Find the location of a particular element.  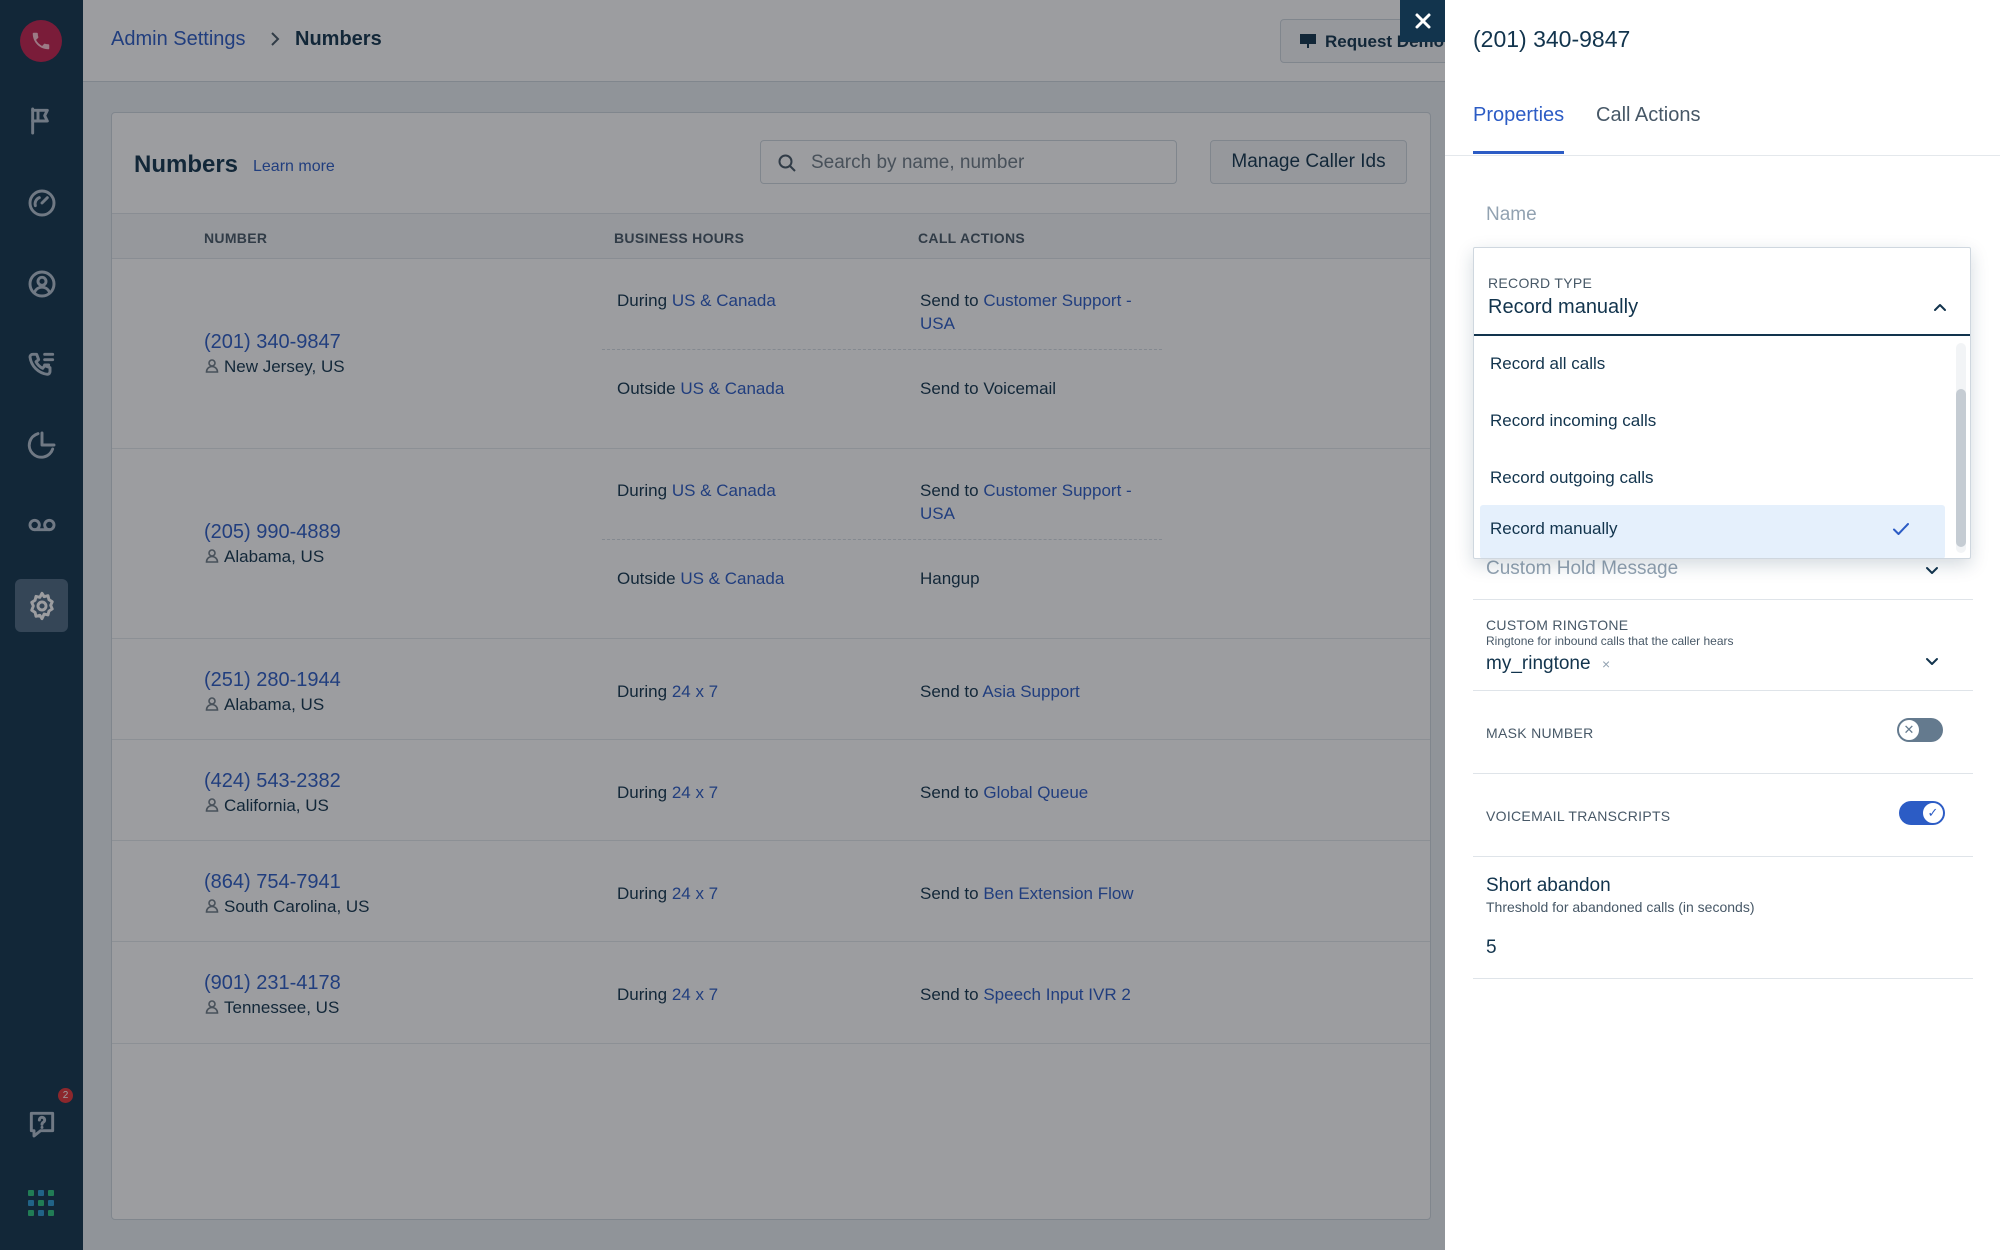

breadcrumb-admin-settings: Admin Settings is located at coordinates (178, 39).